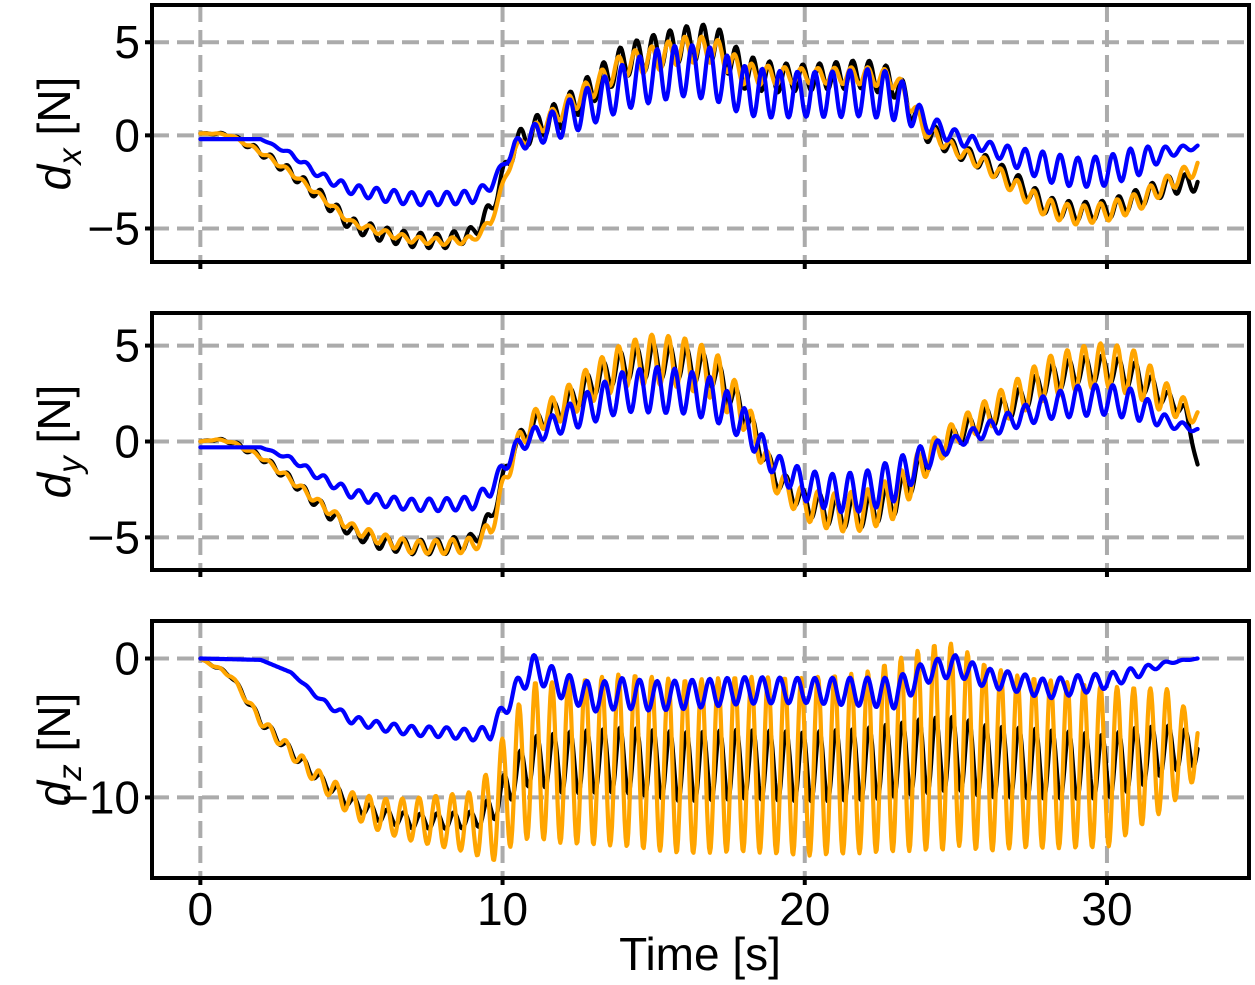 The width and height of the screenshot is (1255, 985). I want to click on x-tick-label: 30, so click(1106, 909).